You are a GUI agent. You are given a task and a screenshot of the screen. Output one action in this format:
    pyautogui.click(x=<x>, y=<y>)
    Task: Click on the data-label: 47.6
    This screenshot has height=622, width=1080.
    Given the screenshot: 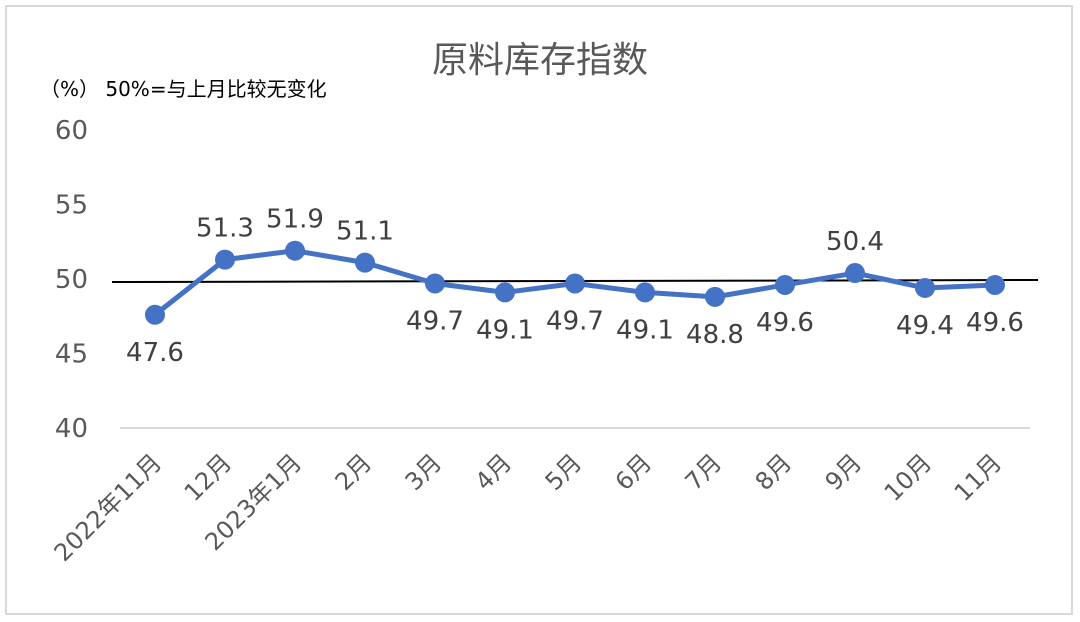 What is the action you would take?
    pyautogui.click(x=155, y=353)
    